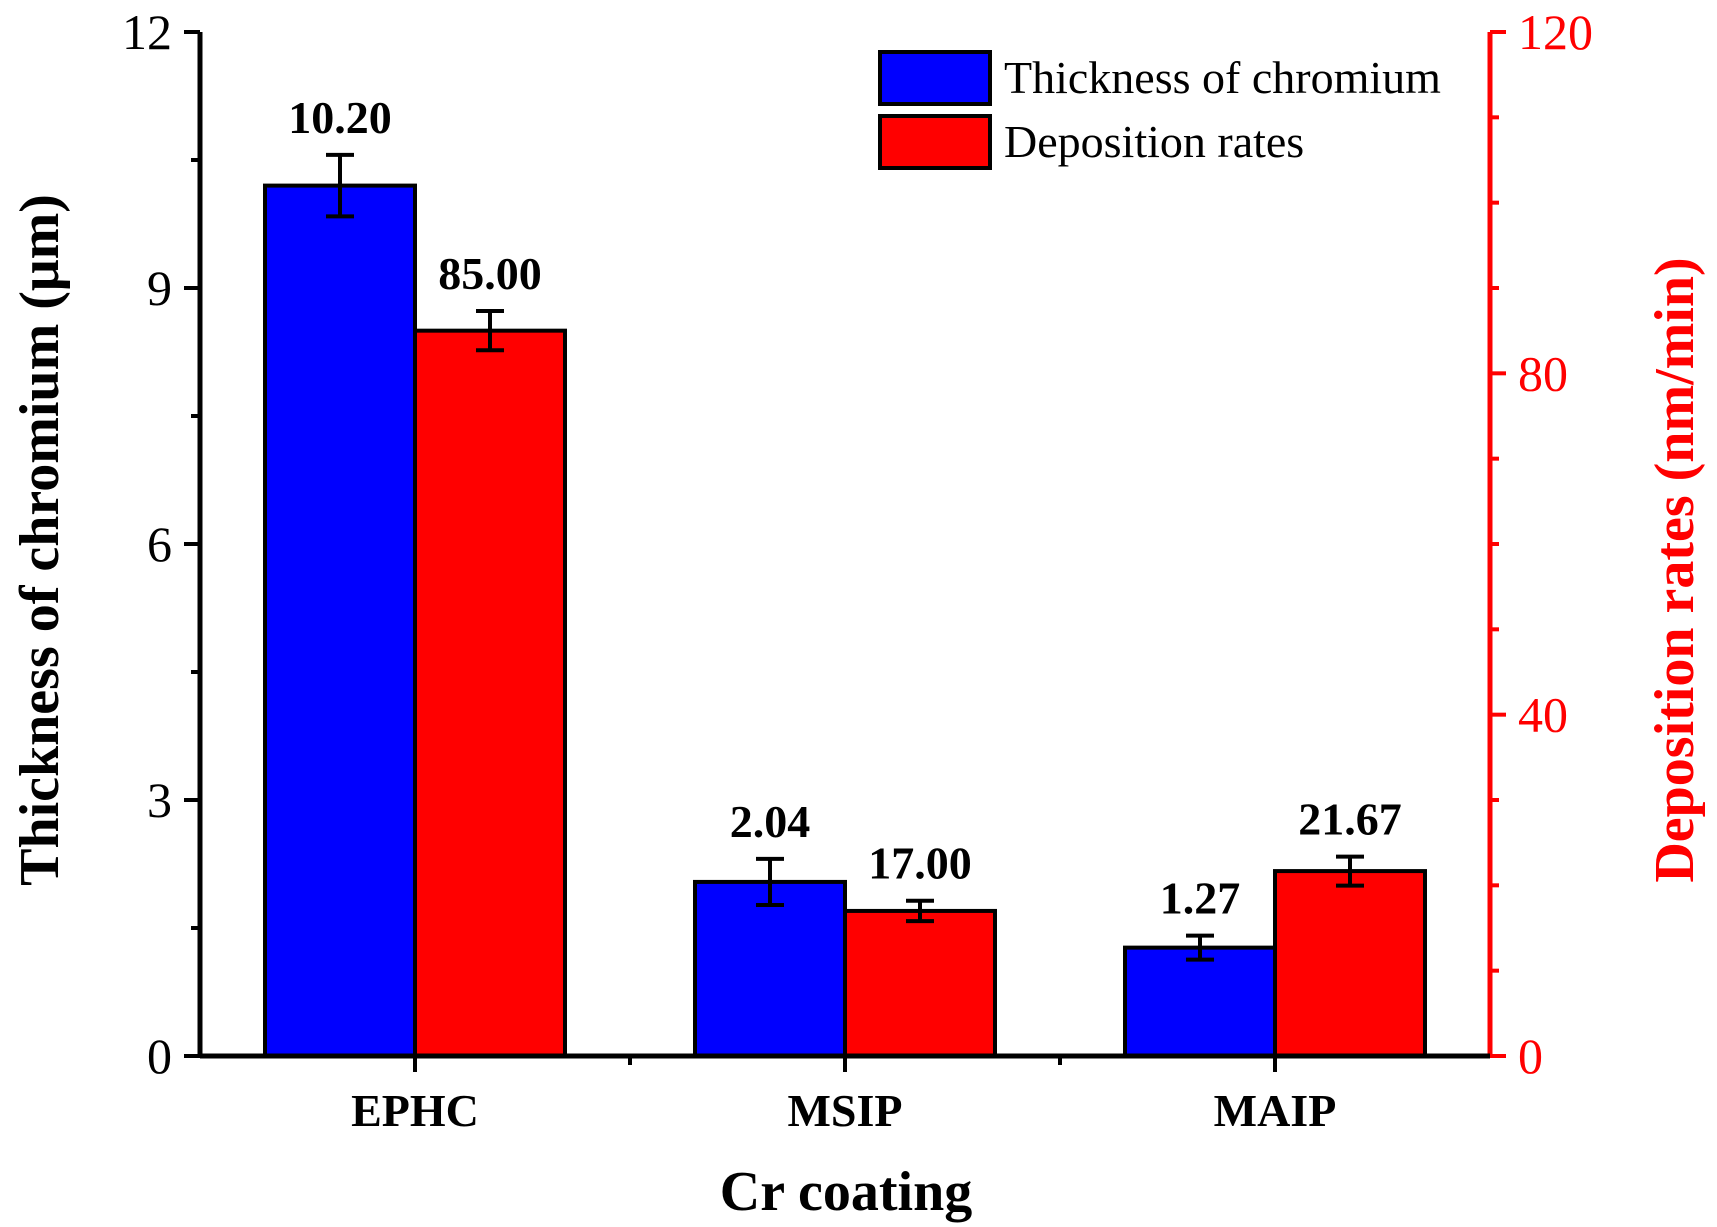 Image resolution: width=1717 pixels, height=1227 pixels. What do you see at coordinates (490, 693) in the screenshot?
I see `bar-right-ephc` at bounding box center [490, 693].